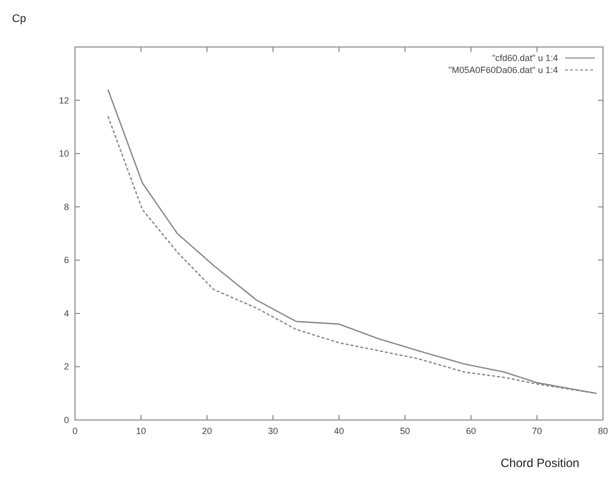 This screenshot has width=615, height=478. I want to click on y-tick-label: 2, so click(66, 367).